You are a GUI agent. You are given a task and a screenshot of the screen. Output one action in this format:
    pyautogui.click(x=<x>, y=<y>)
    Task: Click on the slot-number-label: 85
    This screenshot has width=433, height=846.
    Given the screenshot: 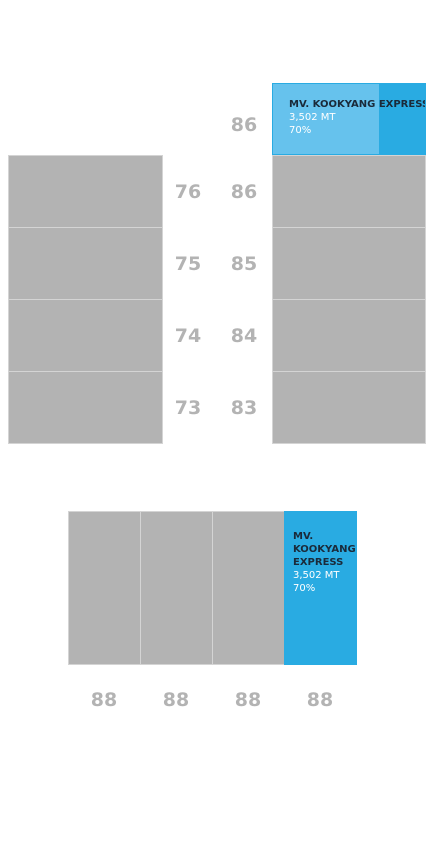 What is the action you would take?
    pyautogui.click(x=244, y=264)
    